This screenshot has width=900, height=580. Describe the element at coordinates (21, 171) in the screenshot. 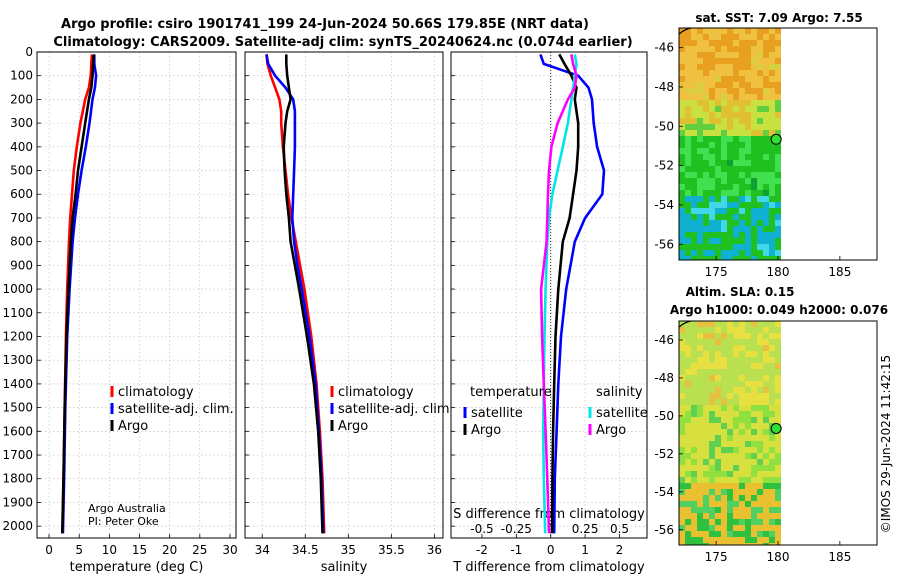

I see `depth-tick-label: 500` at that location.